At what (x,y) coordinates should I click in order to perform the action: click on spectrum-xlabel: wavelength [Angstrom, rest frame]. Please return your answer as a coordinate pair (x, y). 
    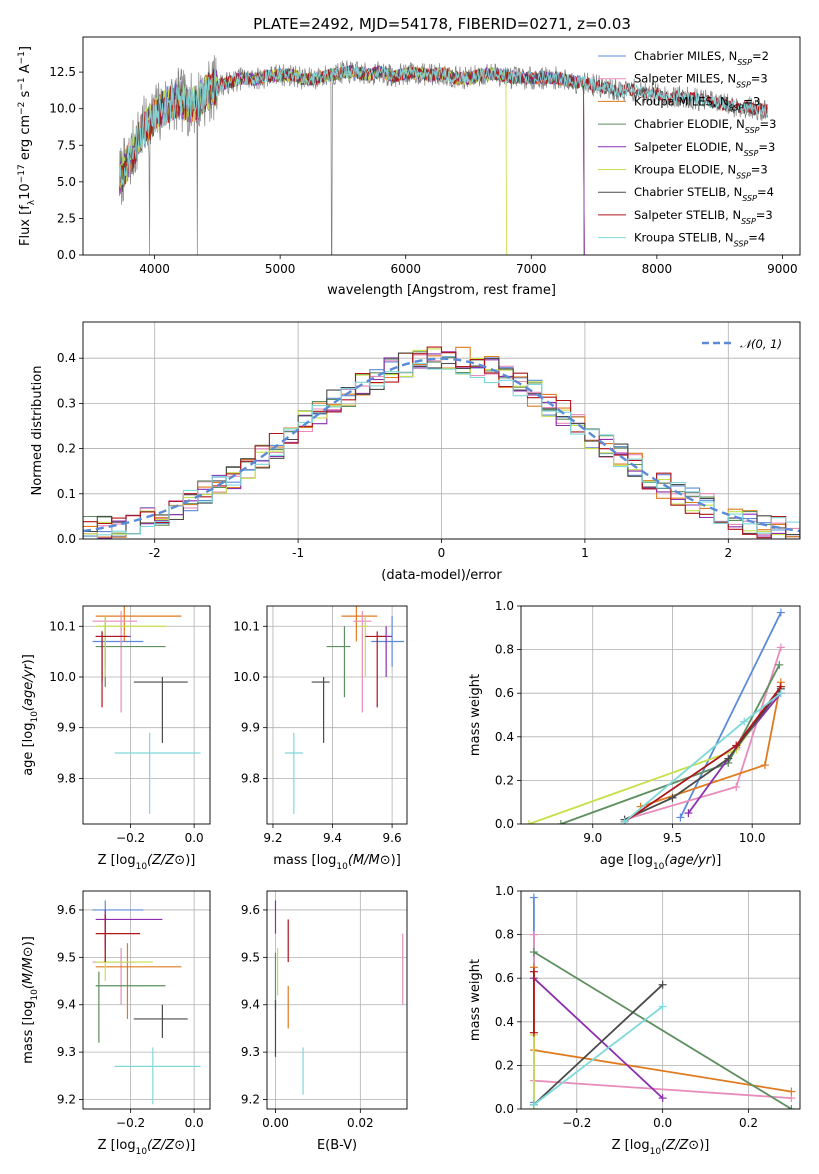
    Looking at the image, I should click on (441, 290).